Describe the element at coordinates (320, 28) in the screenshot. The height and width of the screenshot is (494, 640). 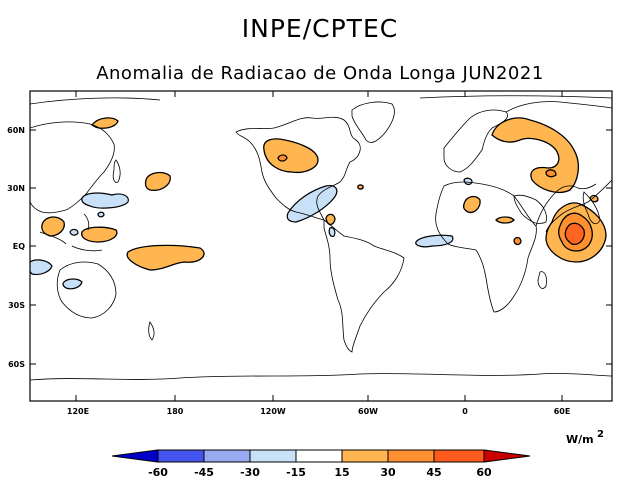
I see `source-title: INPE/CPTEC` at that location.